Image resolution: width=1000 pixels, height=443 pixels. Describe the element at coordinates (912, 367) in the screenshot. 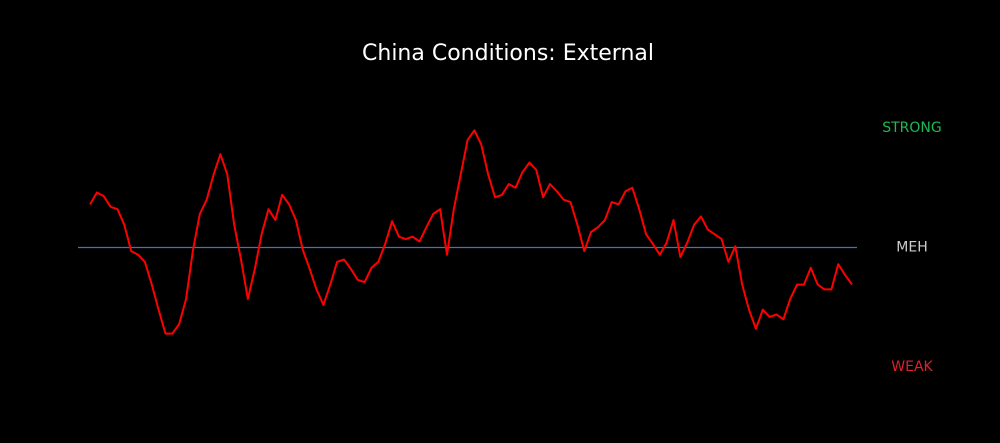

I see `y-tick-label: WEAK` at that location.